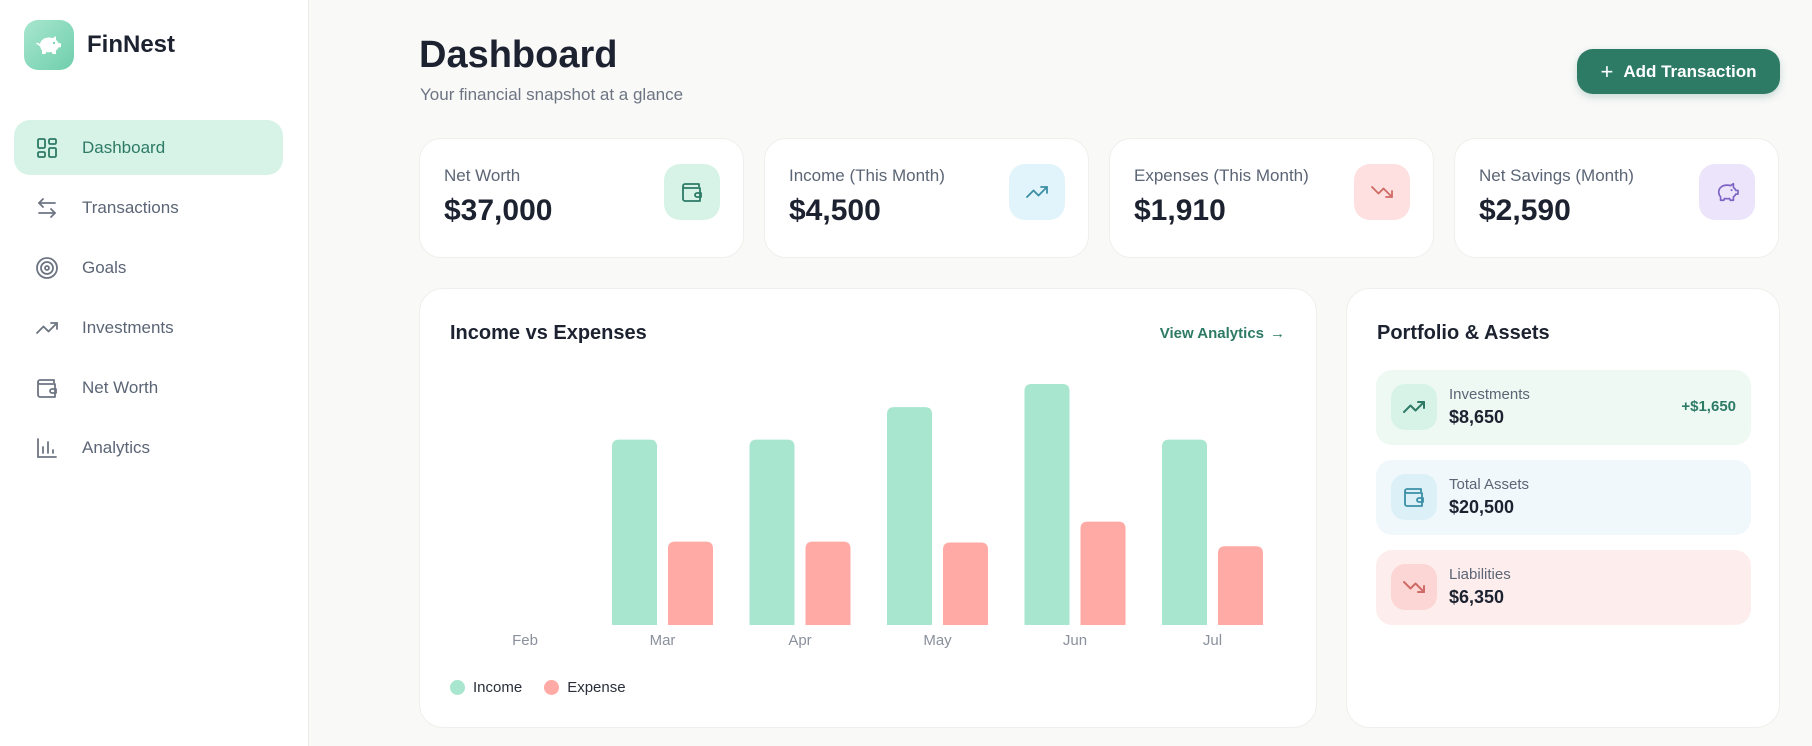 This screenshot has height=746, width=1812. Describe the element at coordinates (663, 640) in the screenshot. I see `x-tick-label: Mar` at that location.